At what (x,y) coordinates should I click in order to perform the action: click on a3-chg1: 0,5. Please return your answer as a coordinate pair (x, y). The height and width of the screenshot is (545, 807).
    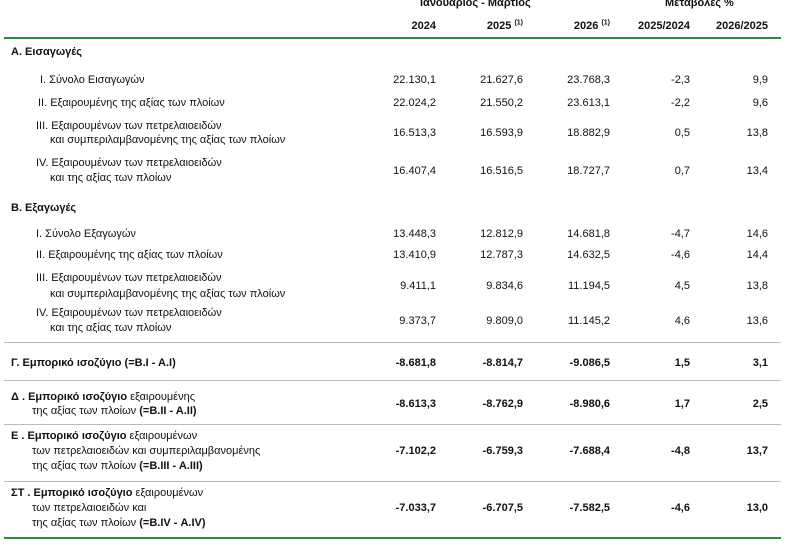
    Looking at the image, I should click on (682, 133).